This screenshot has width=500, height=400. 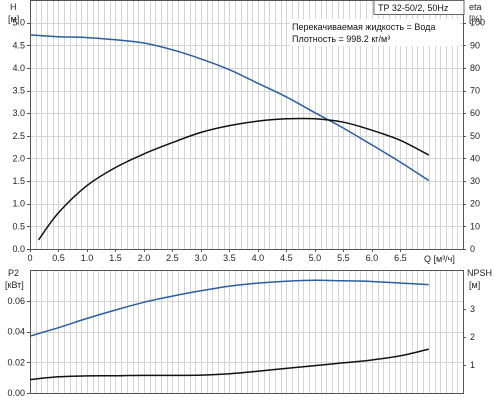 What do you see at coordinates (286, 258) in the screenshot?
I see `top-xtick-label: 4.5` at bounding box center [286, 258].